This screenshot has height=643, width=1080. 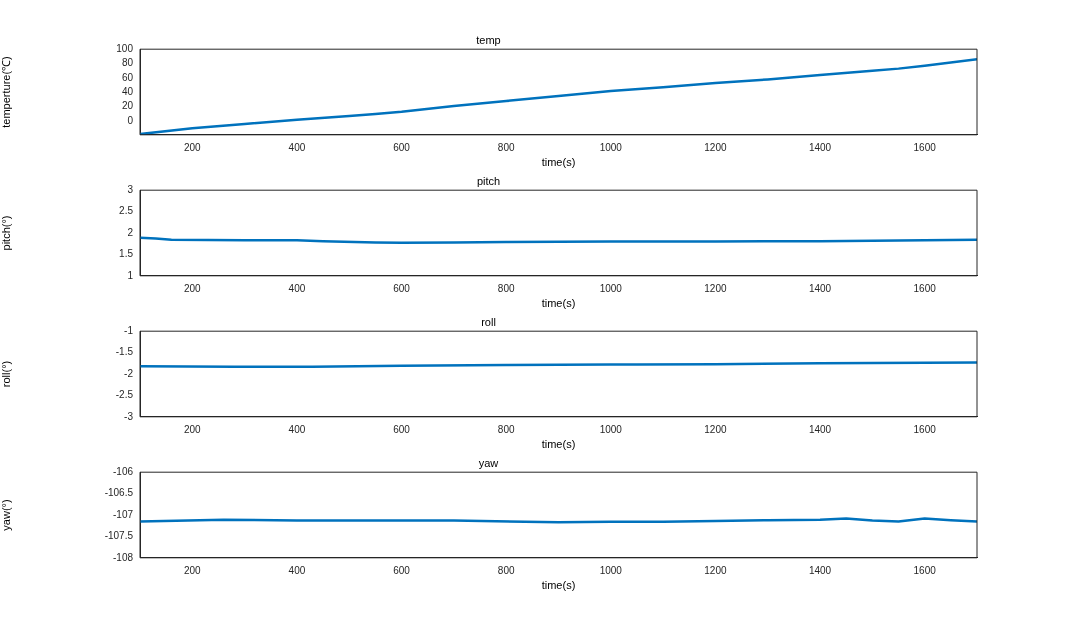 I want to click on y-tick-label: -106, so click(x=123, y=471).